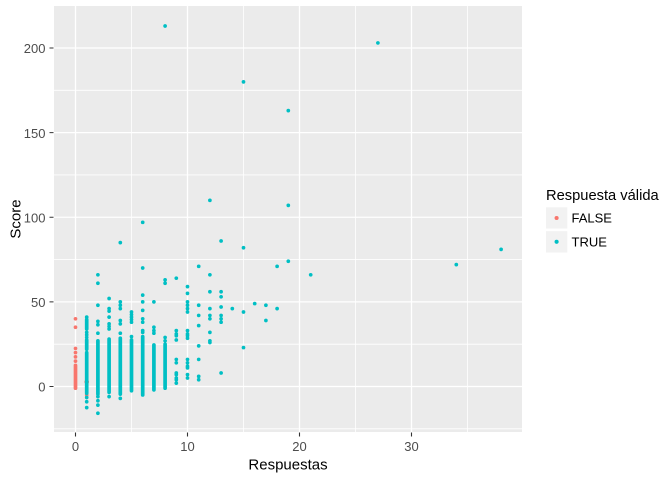 The width and height of the screenshot is (672, 485). I want to click on svg-text: 30, so click(411, 446).